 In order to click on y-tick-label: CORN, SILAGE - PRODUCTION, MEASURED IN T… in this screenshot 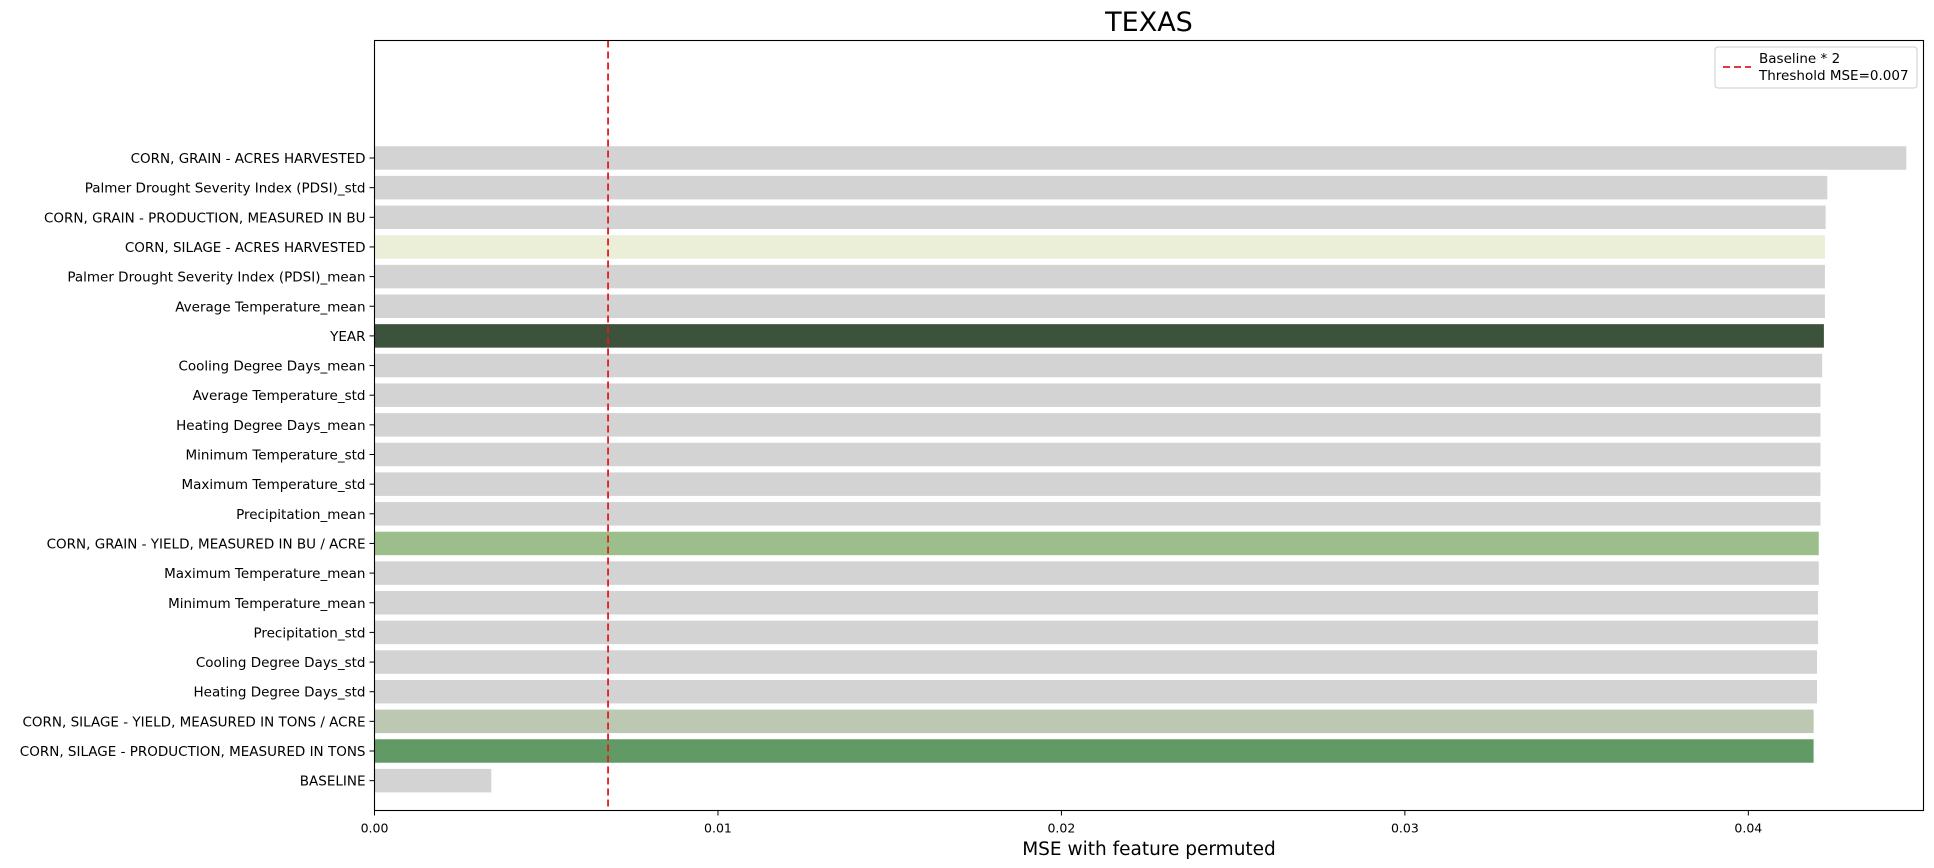, I will do `click(193, 752)`.